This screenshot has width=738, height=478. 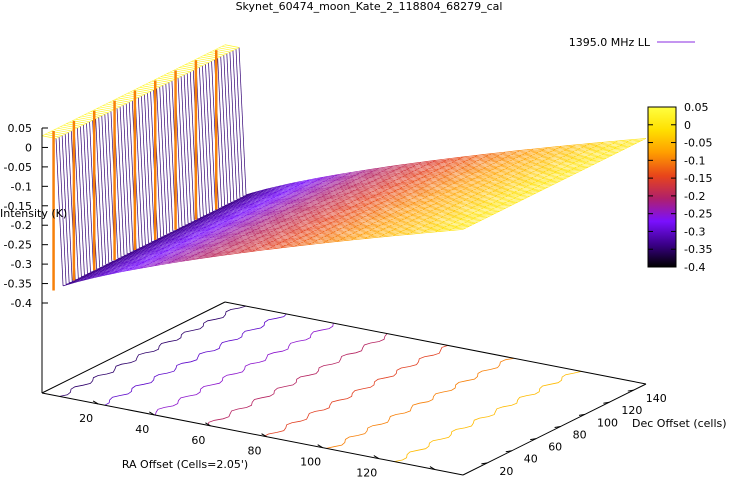 What do you see at coordinates (21, 225) in the screenshot?
I see `z-tick-label: -0.2` at bounding box center [21, 225].